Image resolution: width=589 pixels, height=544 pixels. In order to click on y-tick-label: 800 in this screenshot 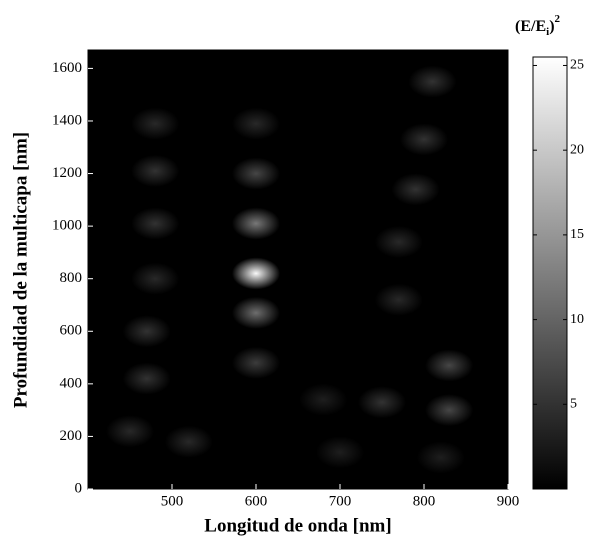, I will do `click(71, 278)`.